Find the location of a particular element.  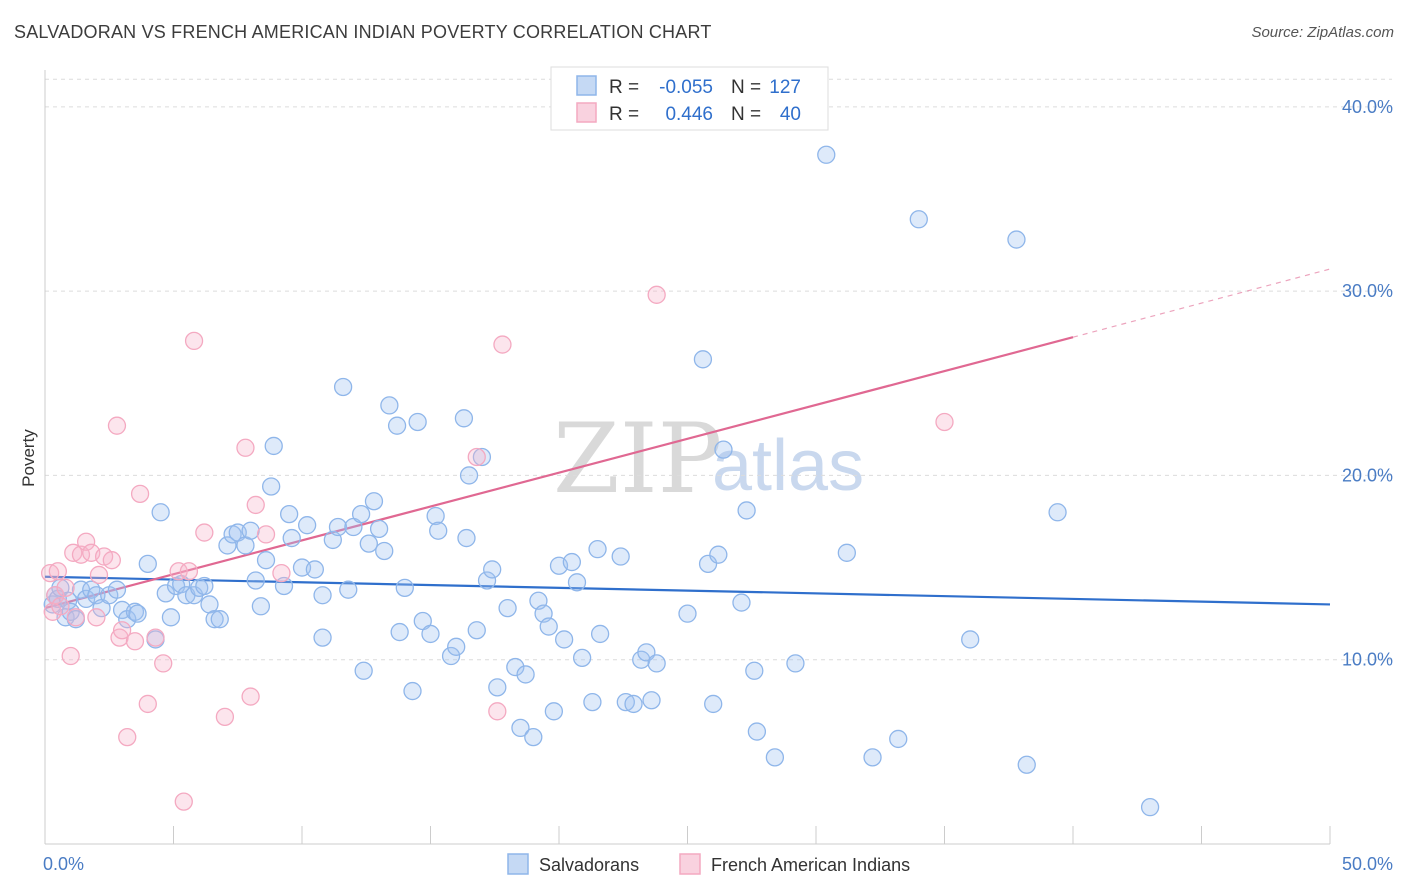

y-tick-label: 30.0% is located at coordinates (1367, 291).